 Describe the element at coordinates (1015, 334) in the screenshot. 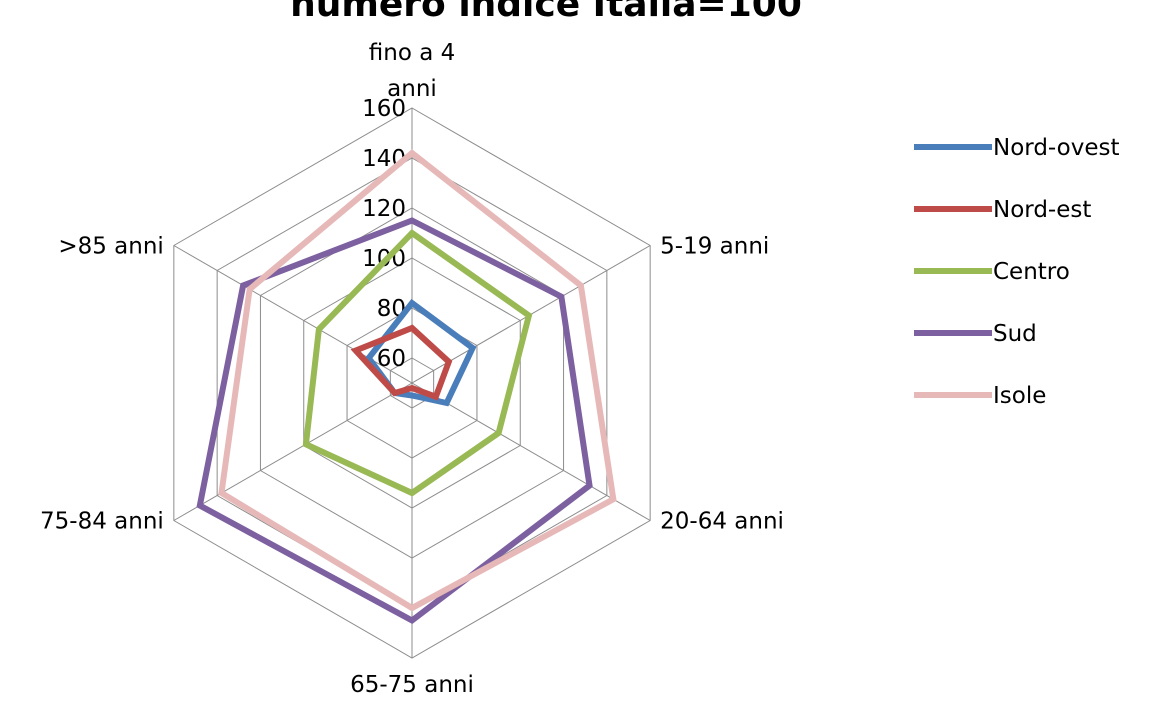

I see `legend-label: Sud` at that location.